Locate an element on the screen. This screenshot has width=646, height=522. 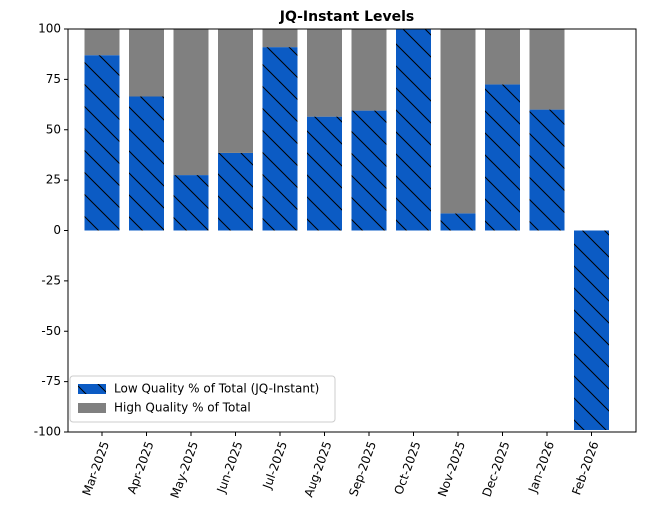
y-tick-label: -50 is located at coordinates (51, 331).